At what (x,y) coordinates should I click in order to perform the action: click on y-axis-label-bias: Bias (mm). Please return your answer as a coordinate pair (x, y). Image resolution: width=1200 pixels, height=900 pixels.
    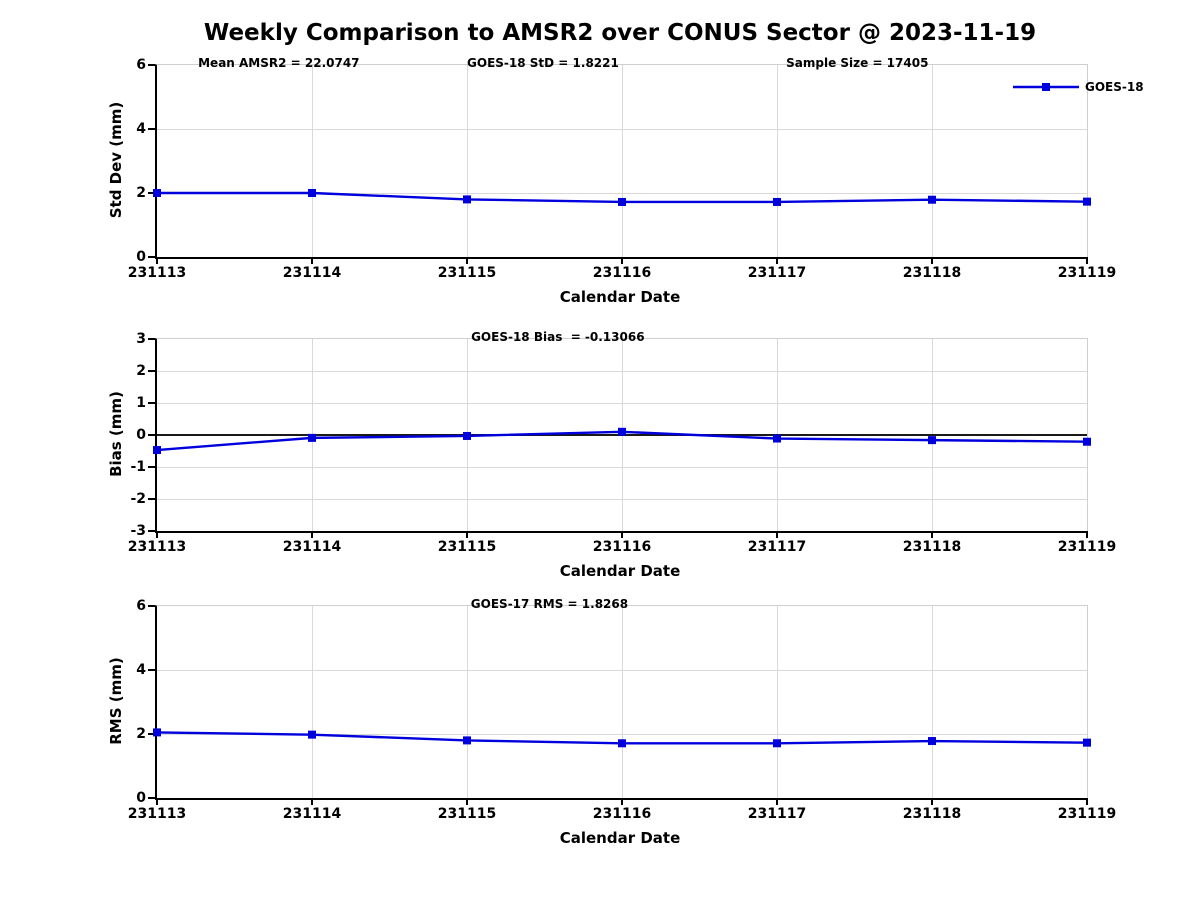
    Looking at the image, I should click on (116, 434).